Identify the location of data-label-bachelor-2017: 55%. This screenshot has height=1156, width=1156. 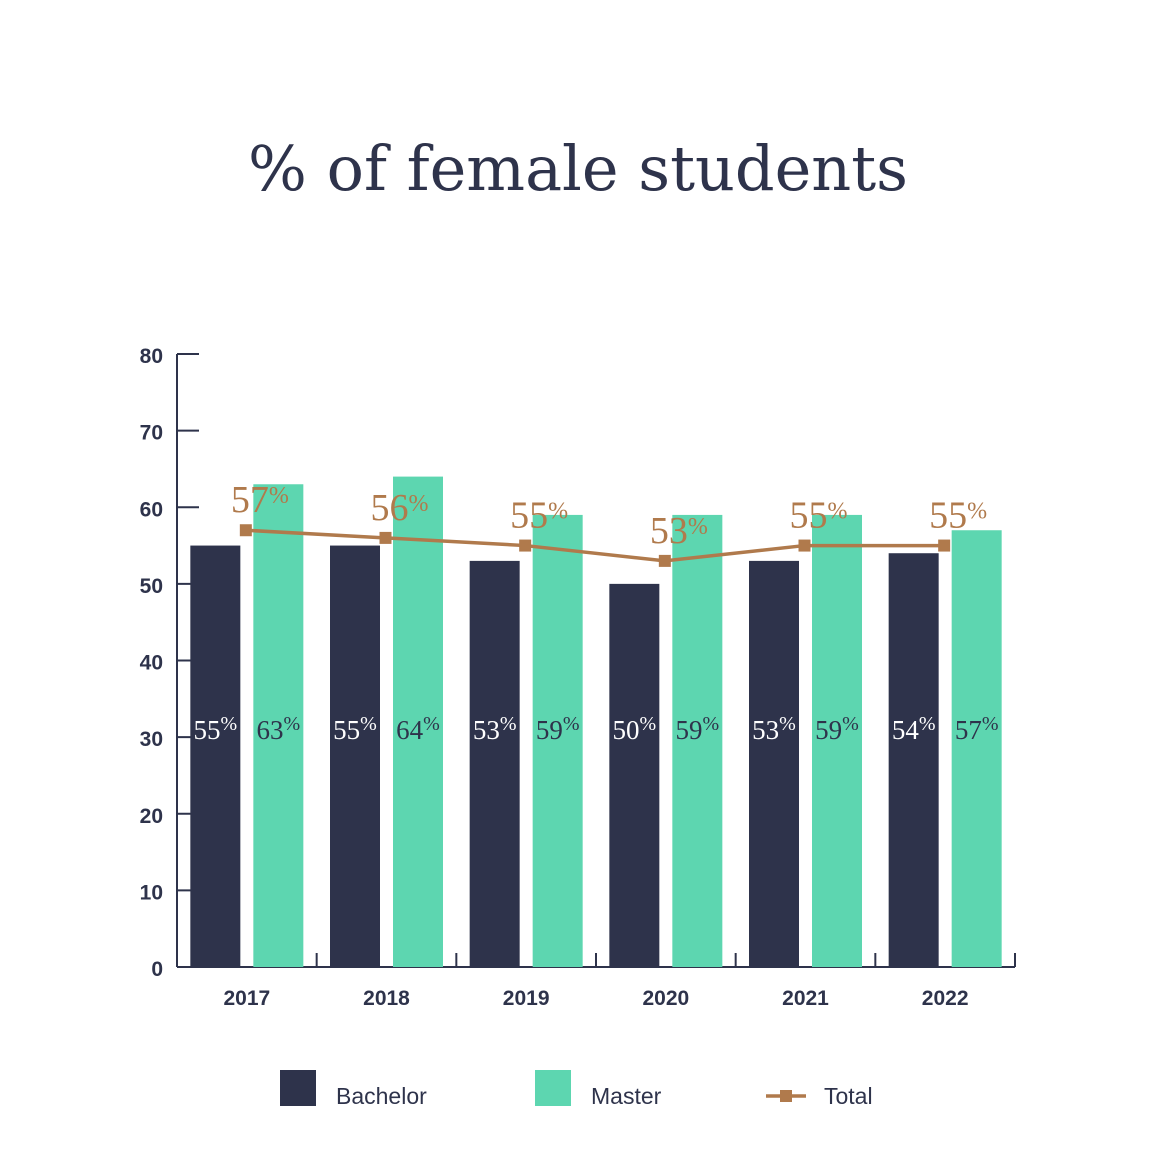
(215, 729).